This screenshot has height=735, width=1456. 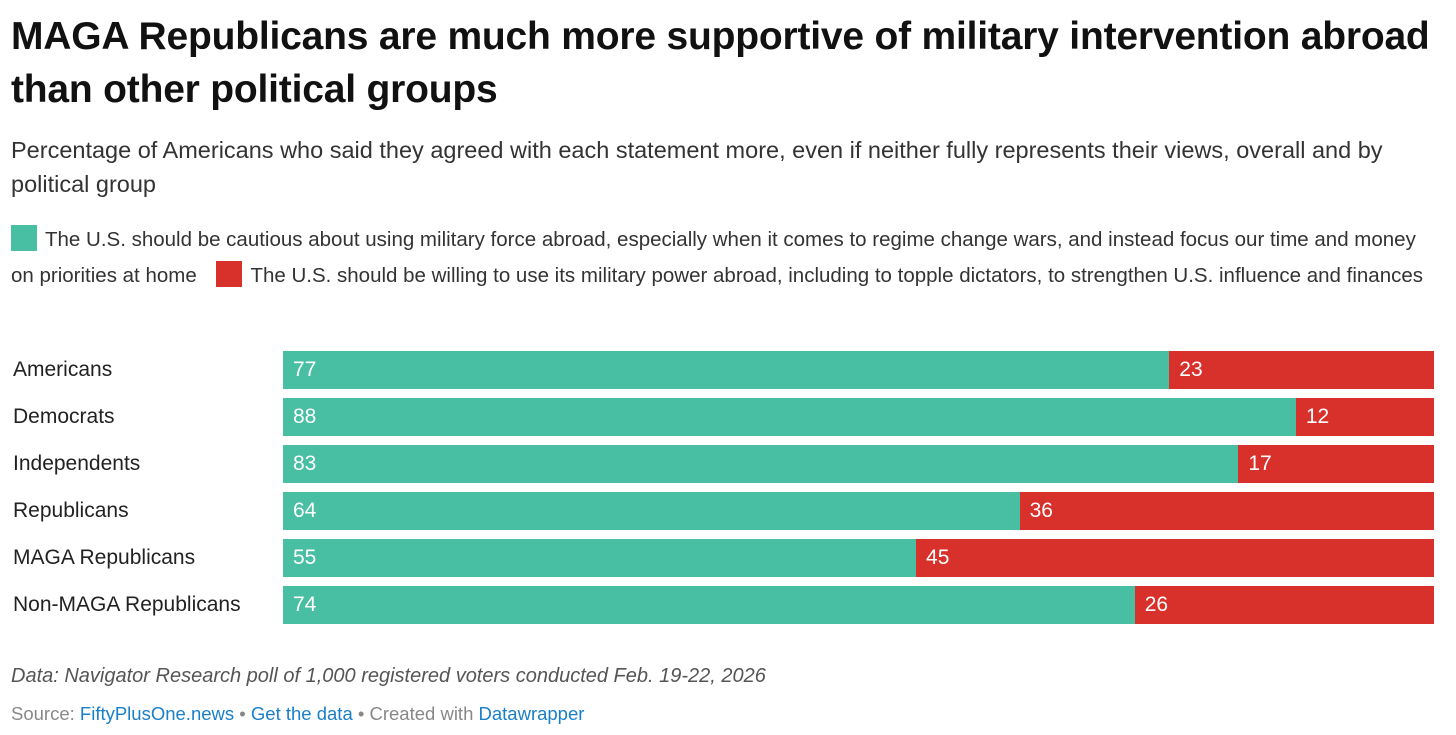 What do you see at coordinates (63, 369) in the screenshot?
I see `row-label: Americans` at bounding box center [63, 369].